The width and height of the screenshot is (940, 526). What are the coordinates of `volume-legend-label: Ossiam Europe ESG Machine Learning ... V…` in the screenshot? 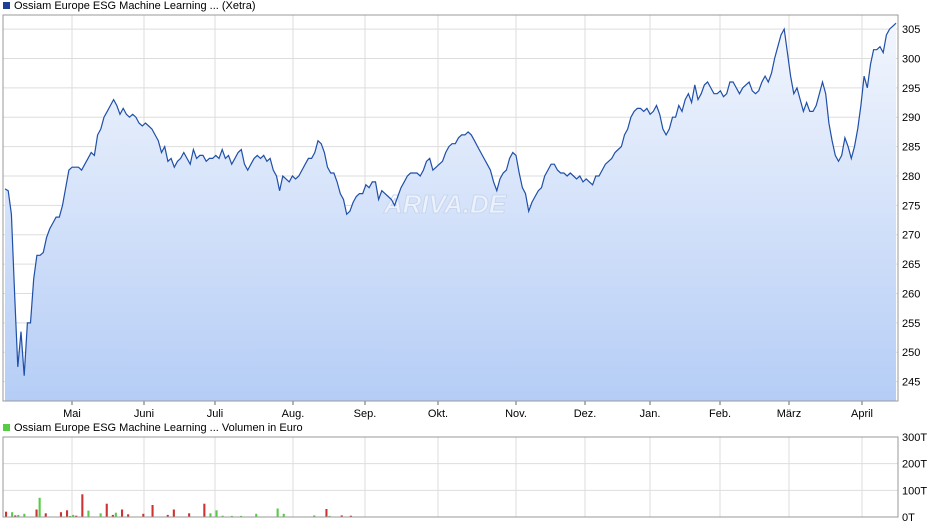 It's located at (158, 428).